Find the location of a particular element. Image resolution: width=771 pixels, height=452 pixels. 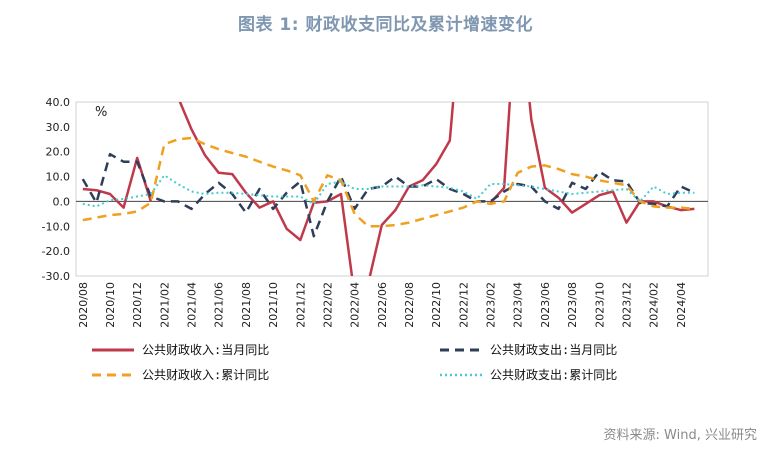

x-tick-label: 2024/02 is located at coordinates (654, 305).